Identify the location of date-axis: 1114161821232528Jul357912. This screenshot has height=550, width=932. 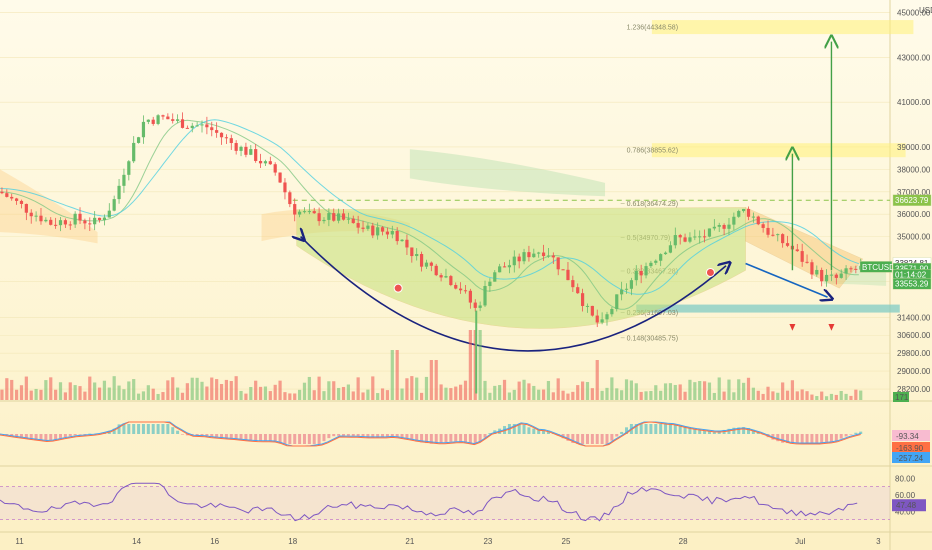
(473, 541).